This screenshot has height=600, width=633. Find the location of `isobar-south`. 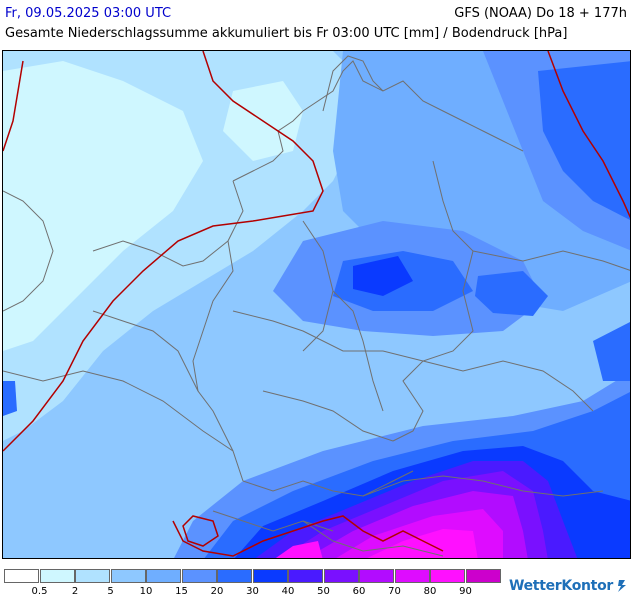

isobar-south is located at coordinates (308, 536).